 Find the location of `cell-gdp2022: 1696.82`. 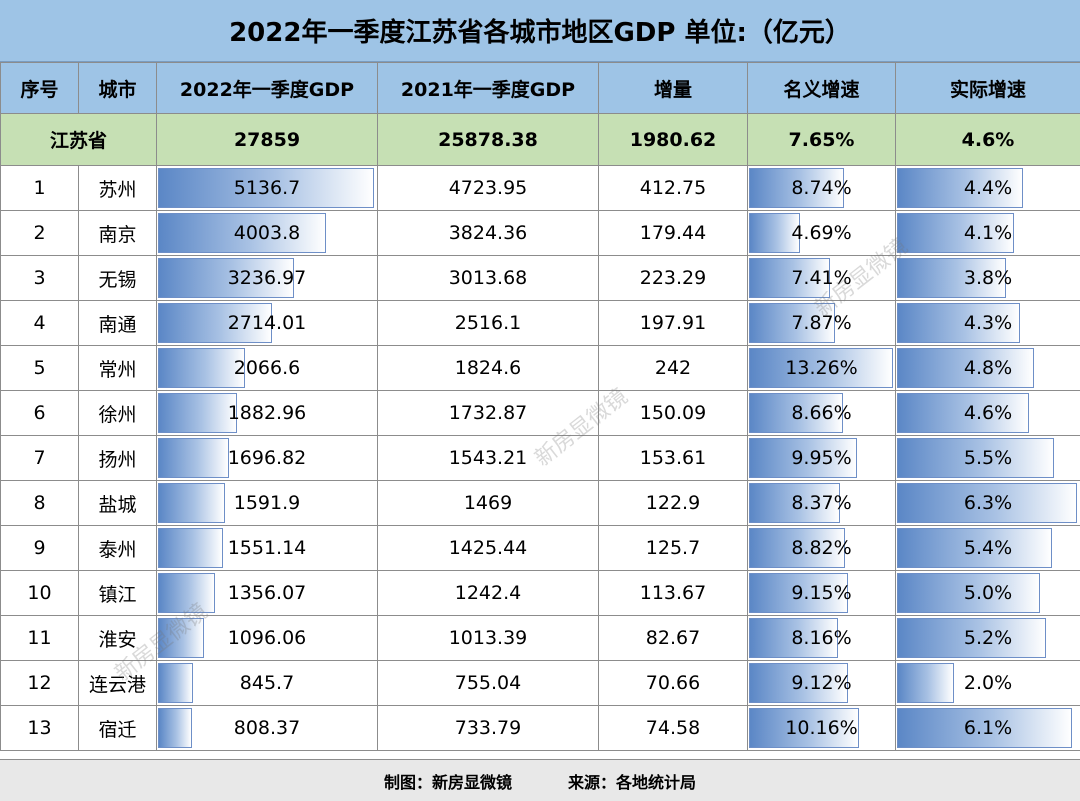

cell-gdp2022: 1696.82 is located at coordinates (267, 458).